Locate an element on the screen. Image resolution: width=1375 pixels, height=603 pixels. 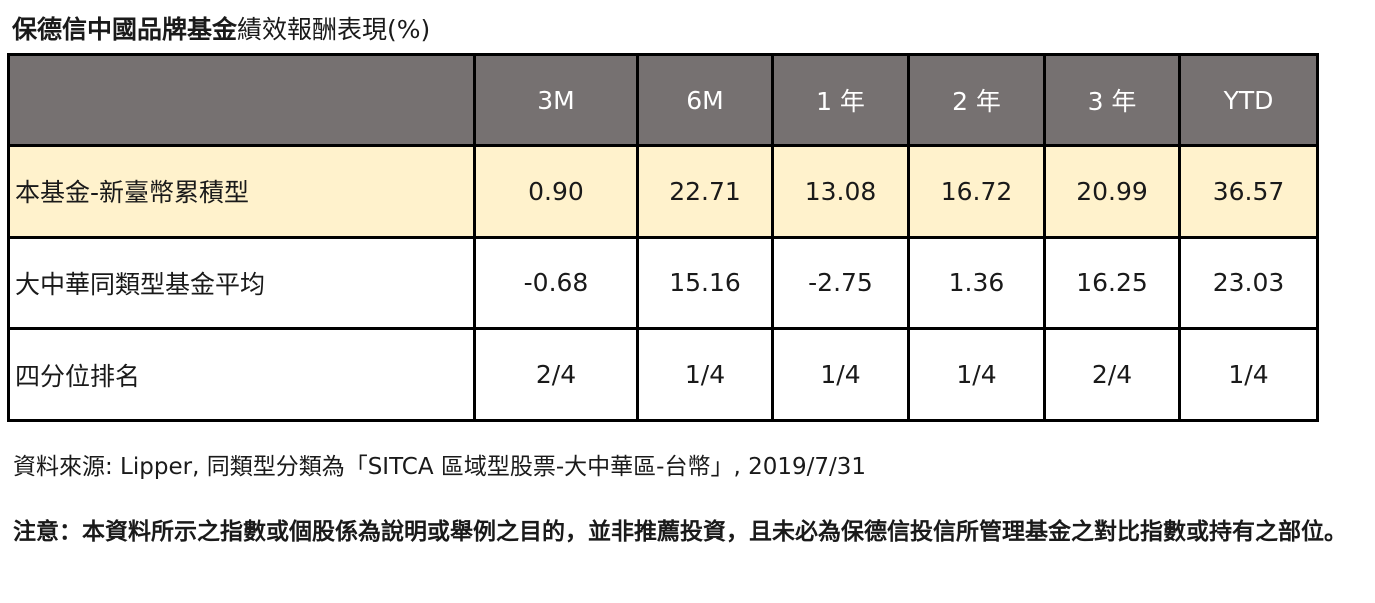
header-cell-6m: 6M is located at coordinates (705, 100).